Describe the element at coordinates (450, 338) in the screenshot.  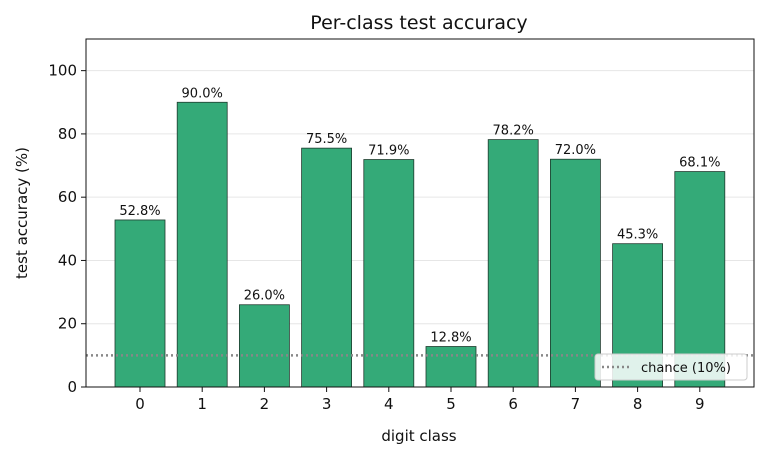
I see `bar-value-label: 12.8%` at that location.